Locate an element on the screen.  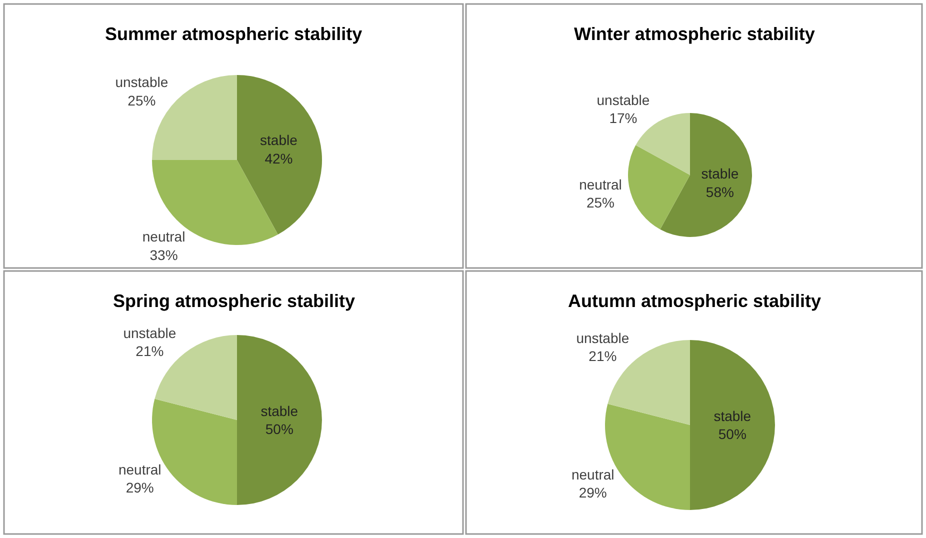
data-label: 33% is located at coordinates (164, 254).